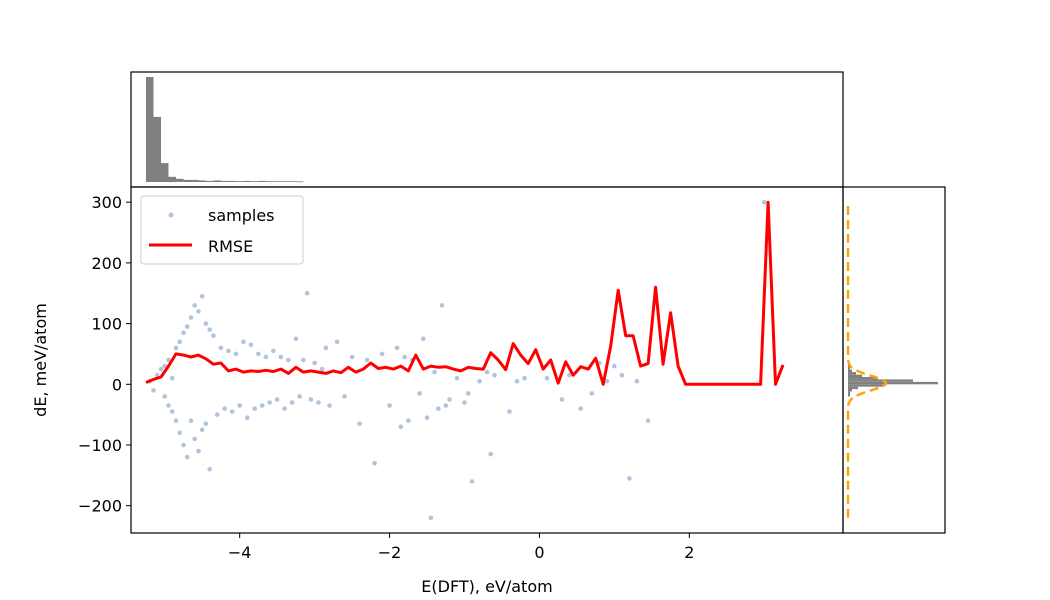 The width and height of the screenshot is (1050, 600). Describe the element at coordinates (40, 360) in the screenshot. I see `y-axis-title: dE, meV/atom` at that location.